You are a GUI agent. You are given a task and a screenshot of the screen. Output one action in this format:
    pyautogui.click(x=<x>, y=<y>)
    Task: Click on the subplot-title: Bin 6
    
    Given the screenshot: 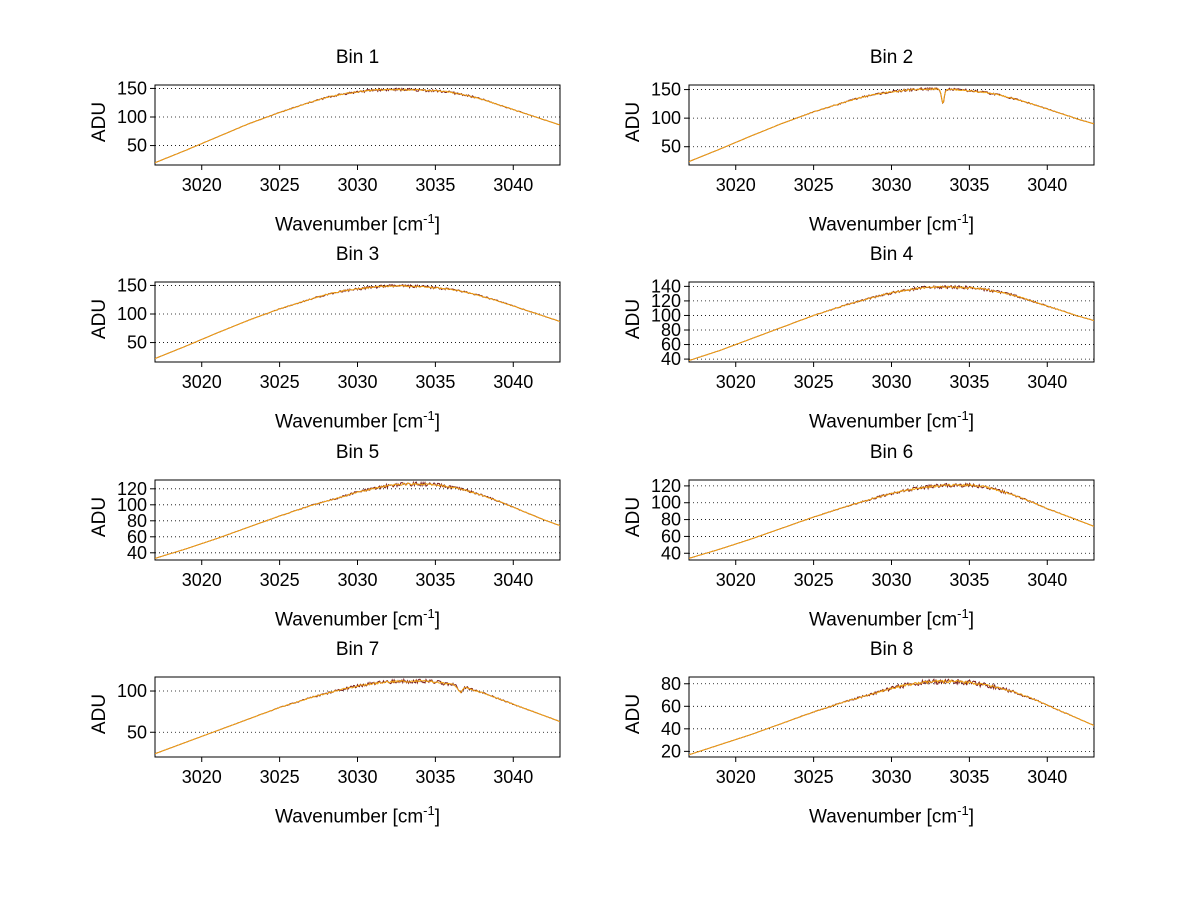 What is the action you would take?
    pyautogui.click(x=891, y=452)
    